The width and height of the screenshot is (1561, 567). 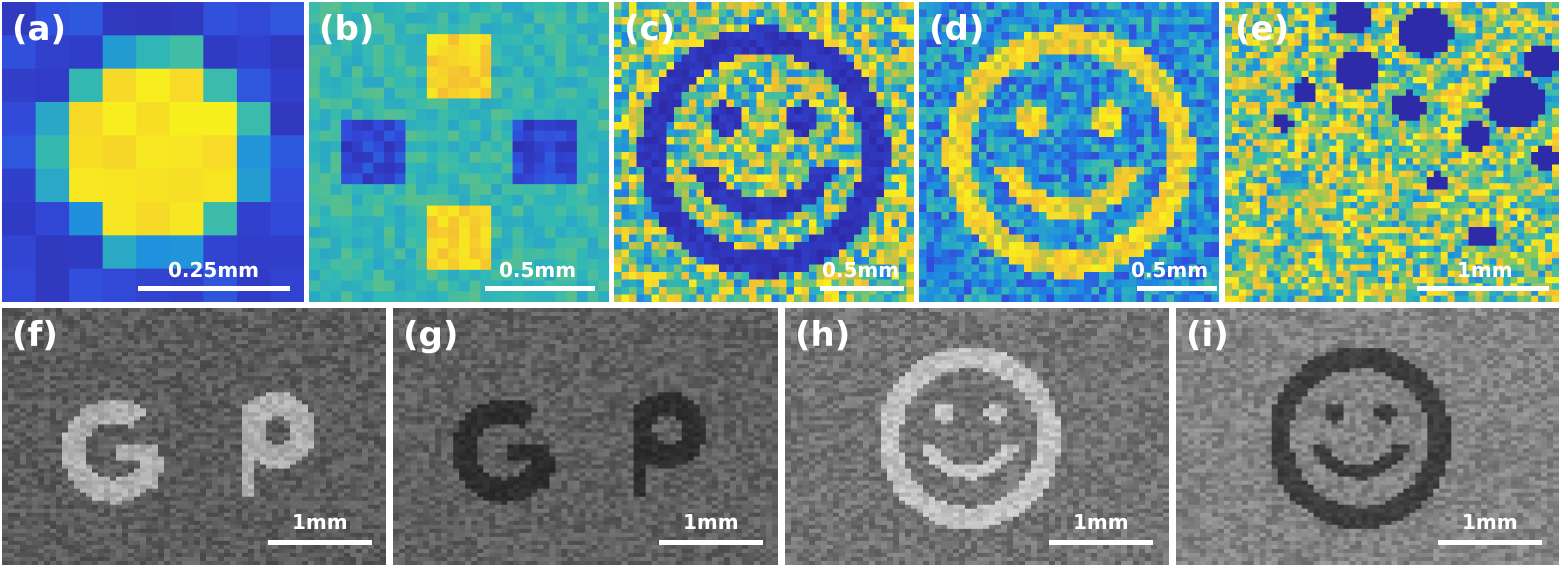 What do you see at coordinates (1262, 29) in the screenshot?
I see `panel-label: (e)` at bounding box center [1262, 29].